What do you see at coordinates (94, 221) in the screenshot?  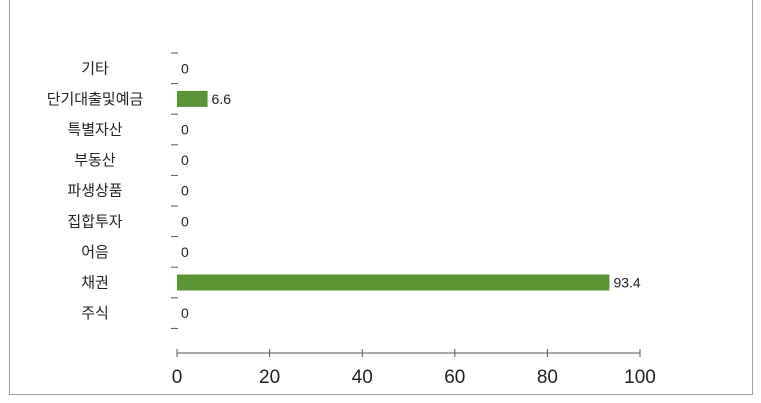 I see `category-label: 집합투자` at bounding box center [94, 221].